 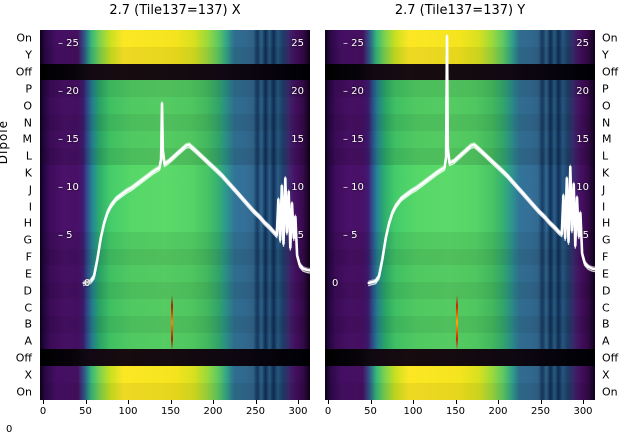 What do you see at coordinates (606, 307) in the screenshot?
I see `dipole-label-right-c-16: C` at bounding box center [606, 307].